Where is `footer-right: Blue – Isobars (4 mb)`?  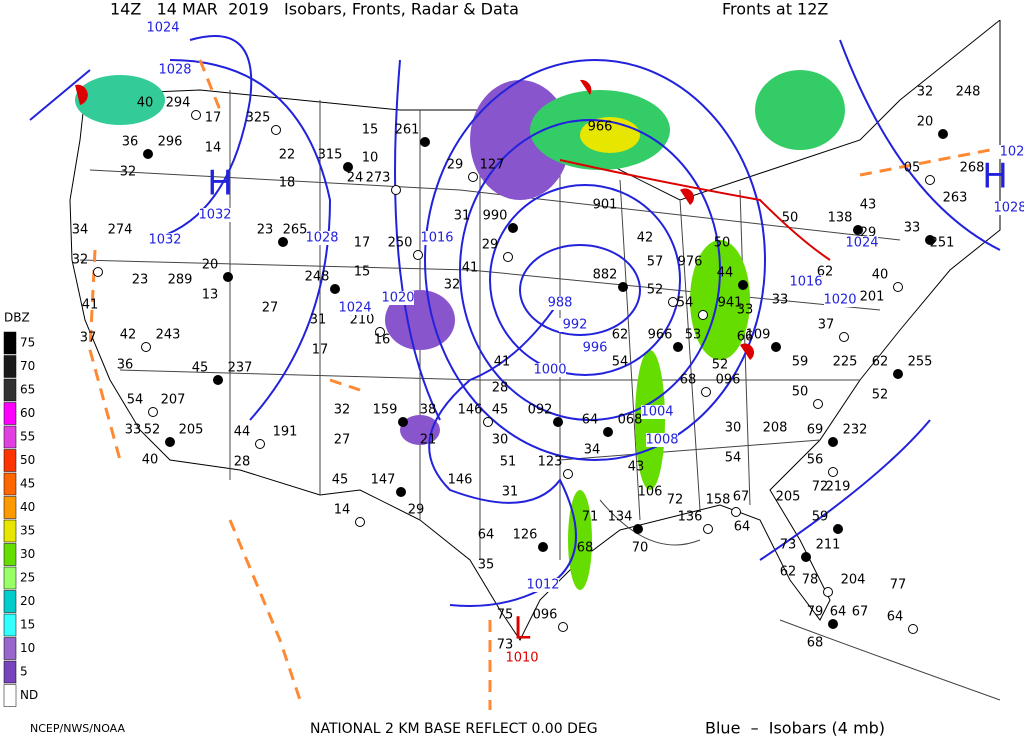 footer-right: Blue – Isobars (4 mb) is located at coordinates (795, 728).